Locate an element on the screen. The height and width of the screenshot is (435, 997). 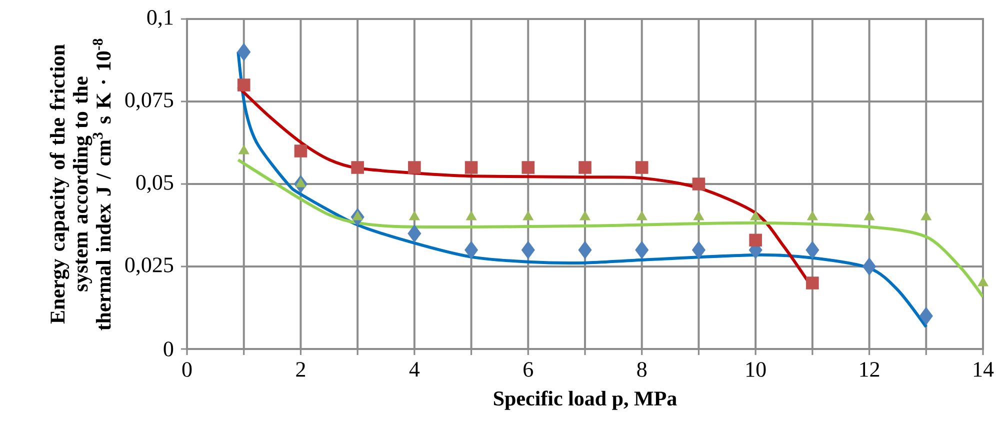
x-axis-title: Specific load p, MPa is located at coordinates (585, 400).